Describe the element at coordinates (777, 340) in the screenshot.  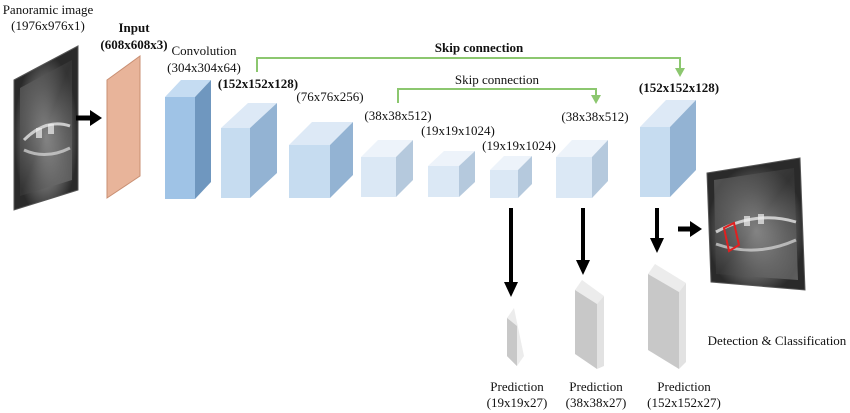
I see `detection-classification-label: Detection & Classification` at that location.